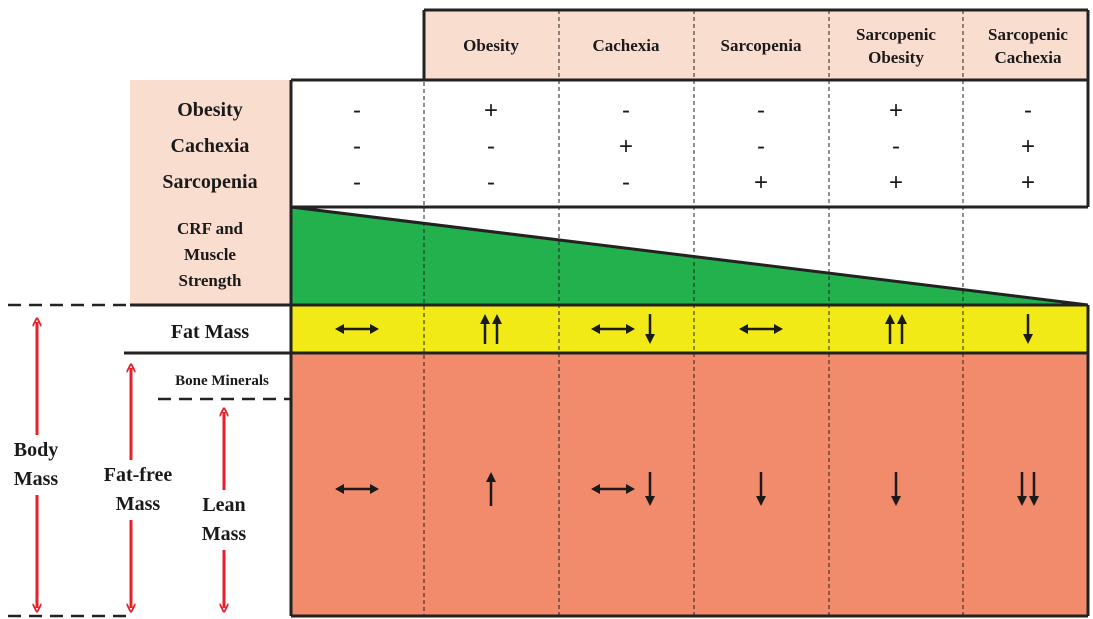 This screenshot has height=619, width=1093. What do you see at coordinates (357, 110) in the screenshot?
I see `matrix-cell-obesity-0: -` at bounding box center [357, 110].